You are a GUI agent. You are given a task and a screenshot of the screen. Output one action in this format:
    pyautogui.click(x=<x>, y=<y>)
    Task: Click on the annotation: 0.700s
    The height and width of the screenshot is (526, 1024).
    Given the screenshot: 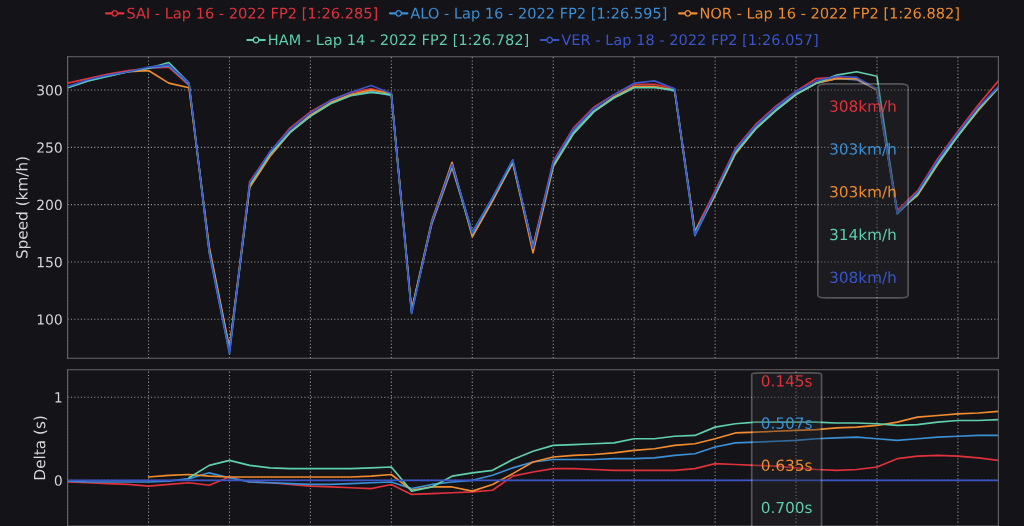 What is the action you would take?
    pyautogui.click(x=786, y=507)
    